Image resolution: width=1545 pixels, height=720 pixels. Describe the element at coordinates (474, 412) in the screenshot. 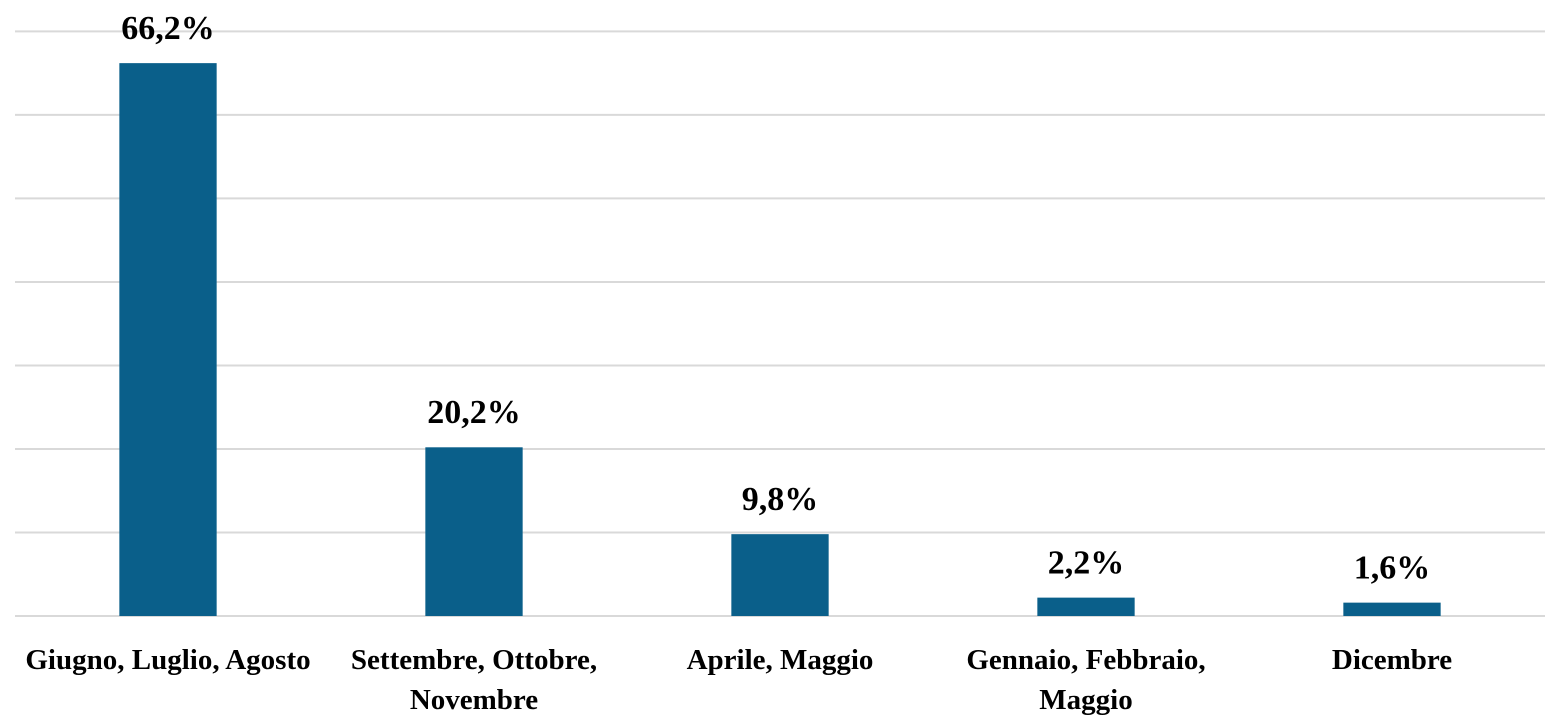

I see `value-label: 20,2%` at that location.